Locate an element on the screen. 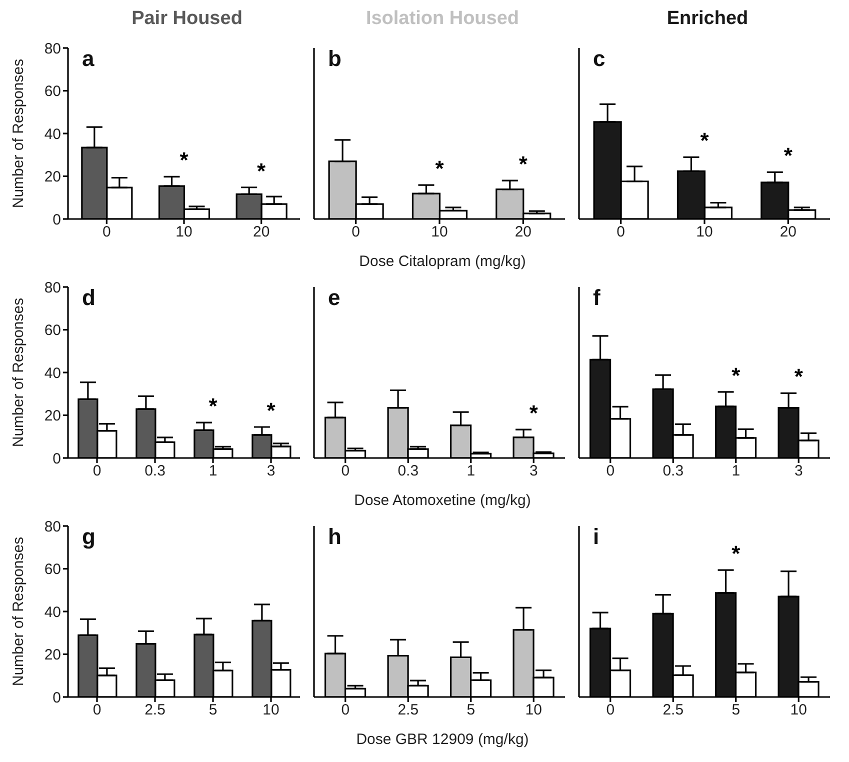  x-axis-title: Dose Atomoxetine (mg/kg) is located at coordinates (442, 500).